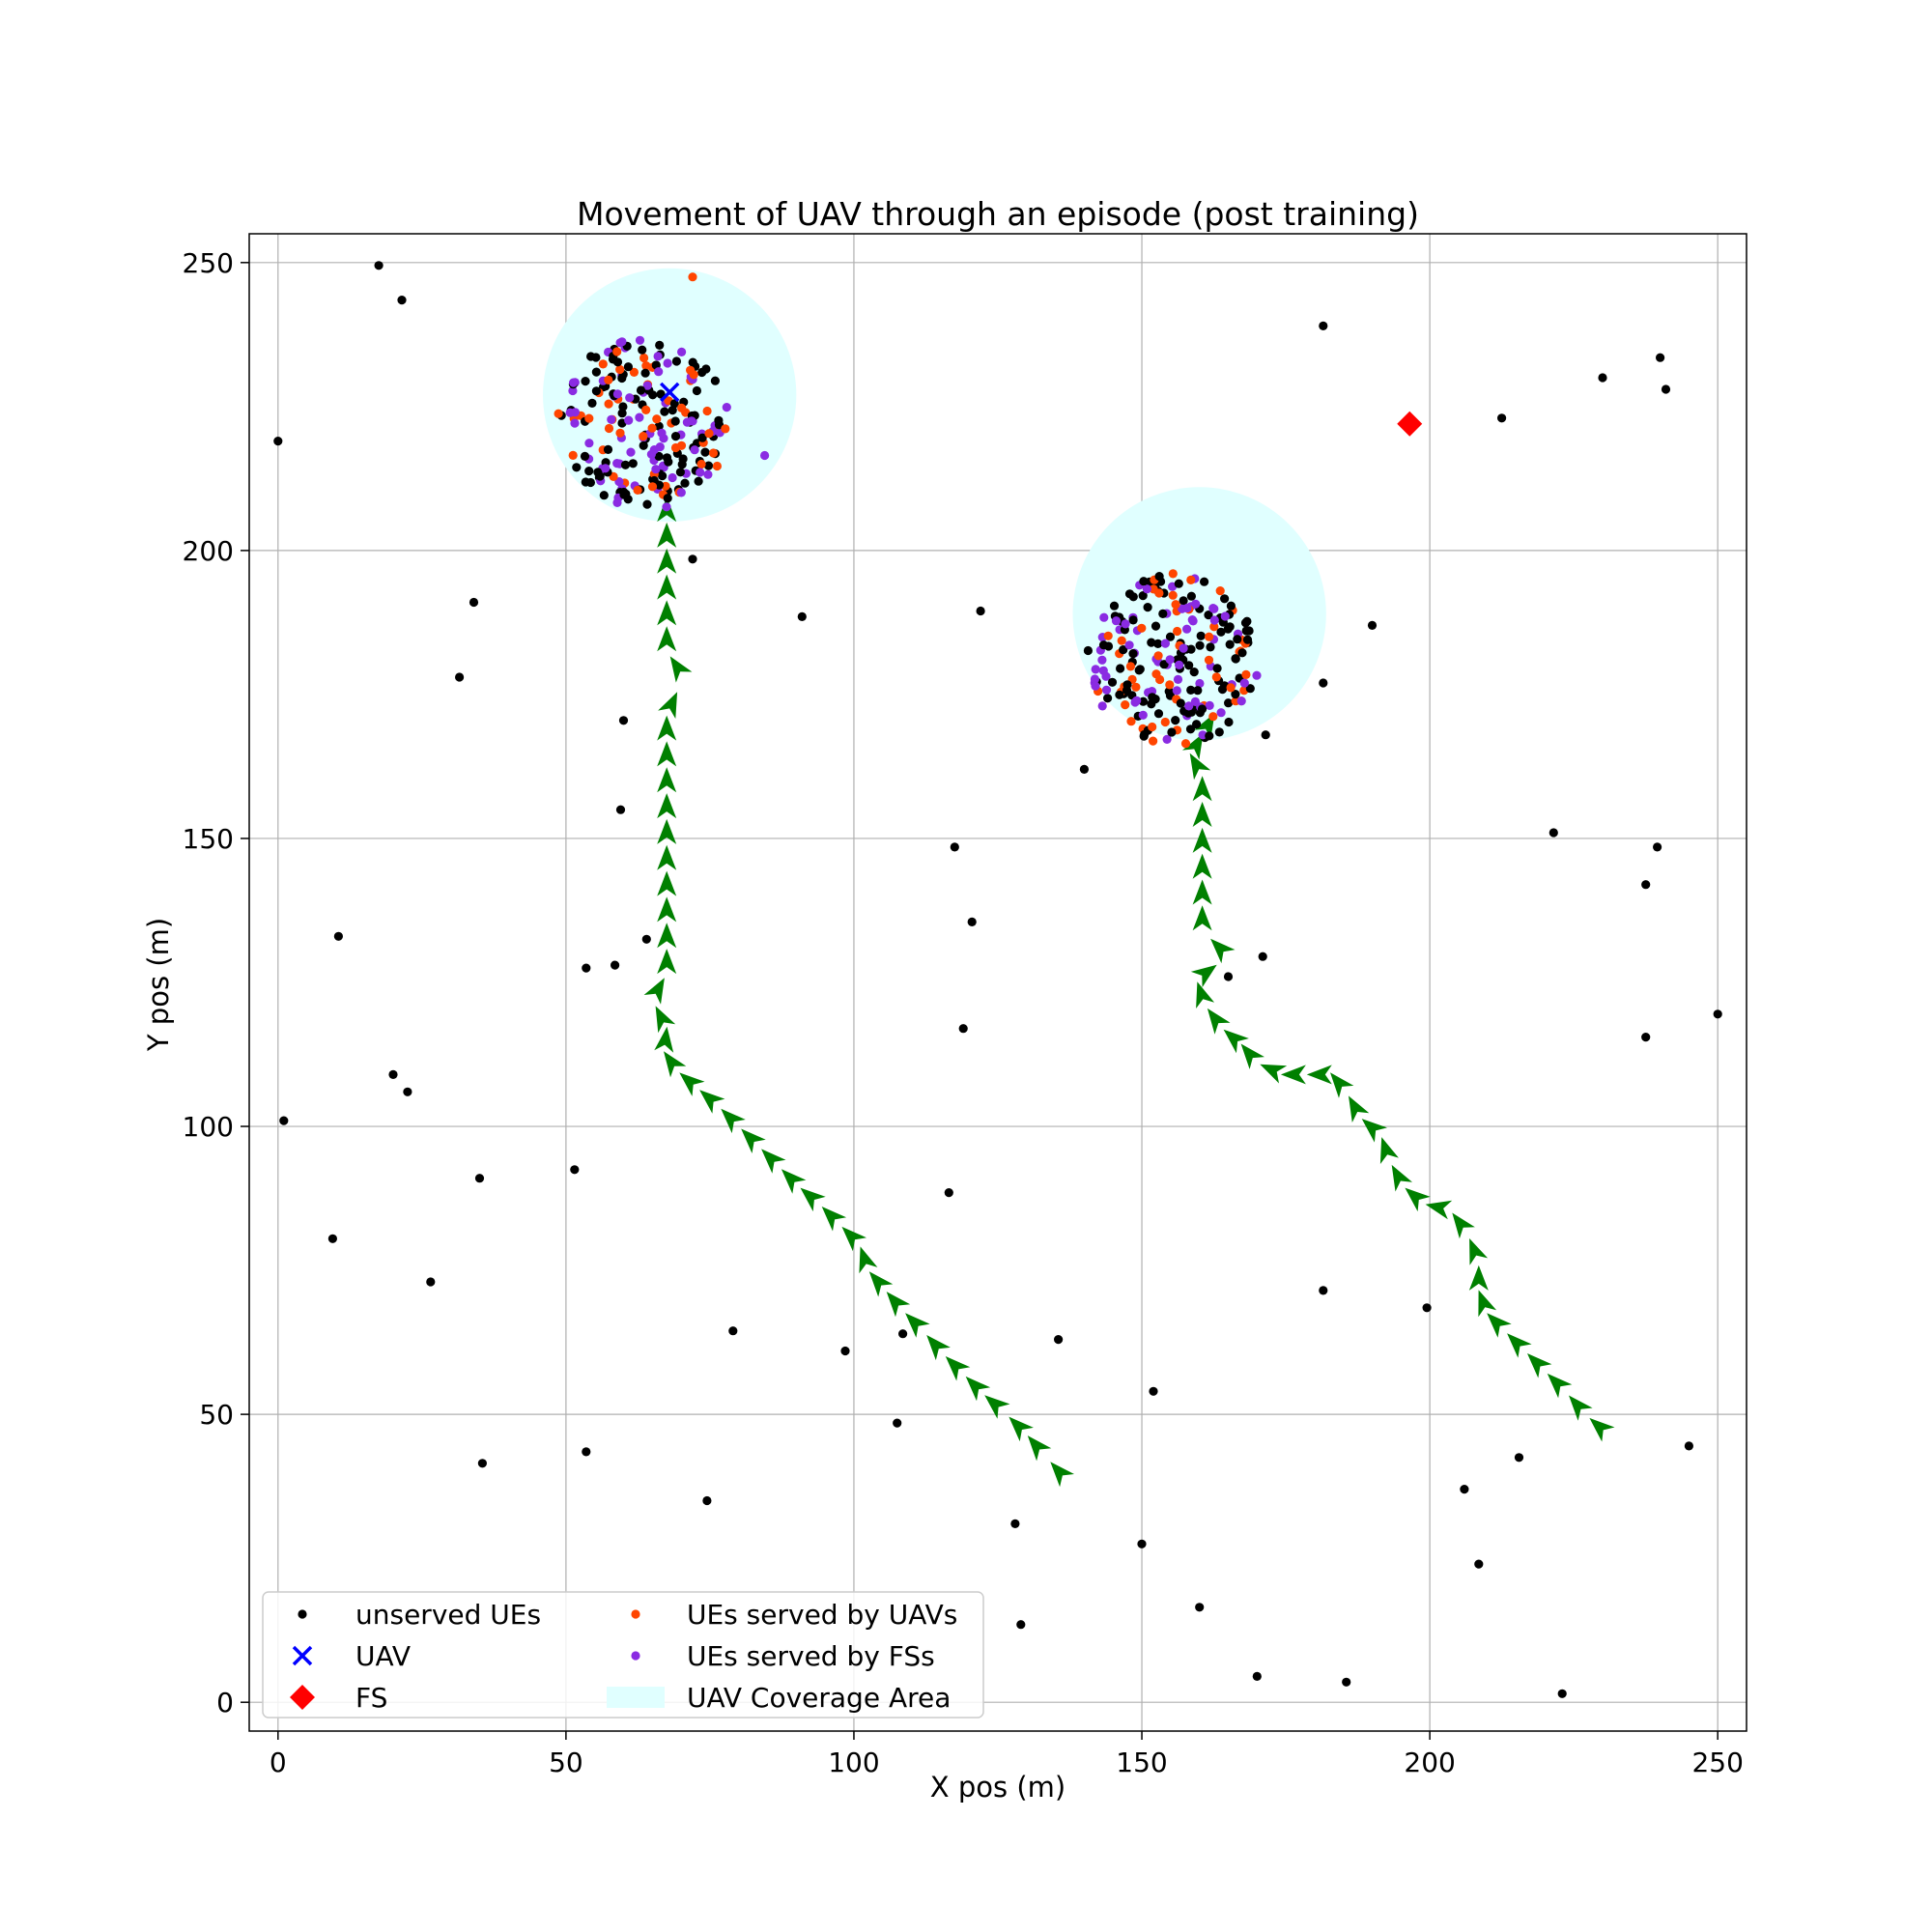 The height and width of the screenshot is (1932, 1932). What do you see at coordinates (669, 392) in the screenshot?
I see `uav-marker` at bounding box center [669, 392].